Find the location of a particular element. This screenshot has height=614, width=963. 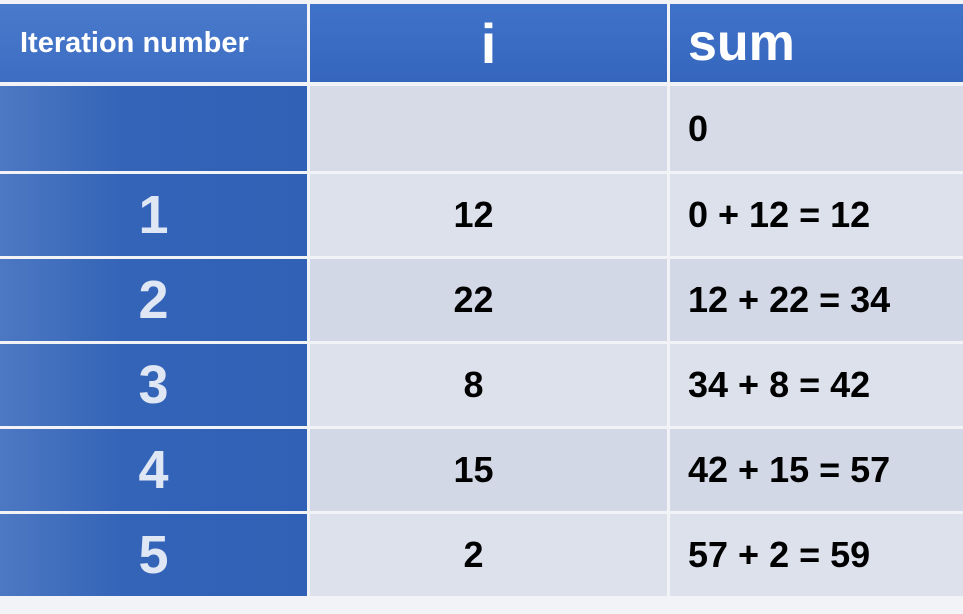

table-row: 2 22 12 + 22 = 34 is located at coordinates (481, 301).